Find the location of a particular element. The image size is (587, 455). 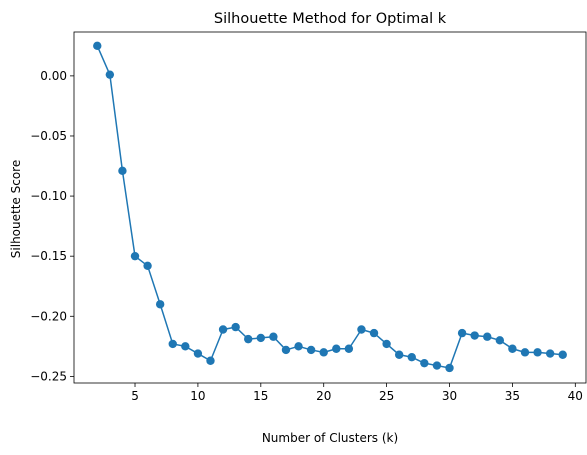

y-tick-label: −0.15 is located at coordinates (48, 256).